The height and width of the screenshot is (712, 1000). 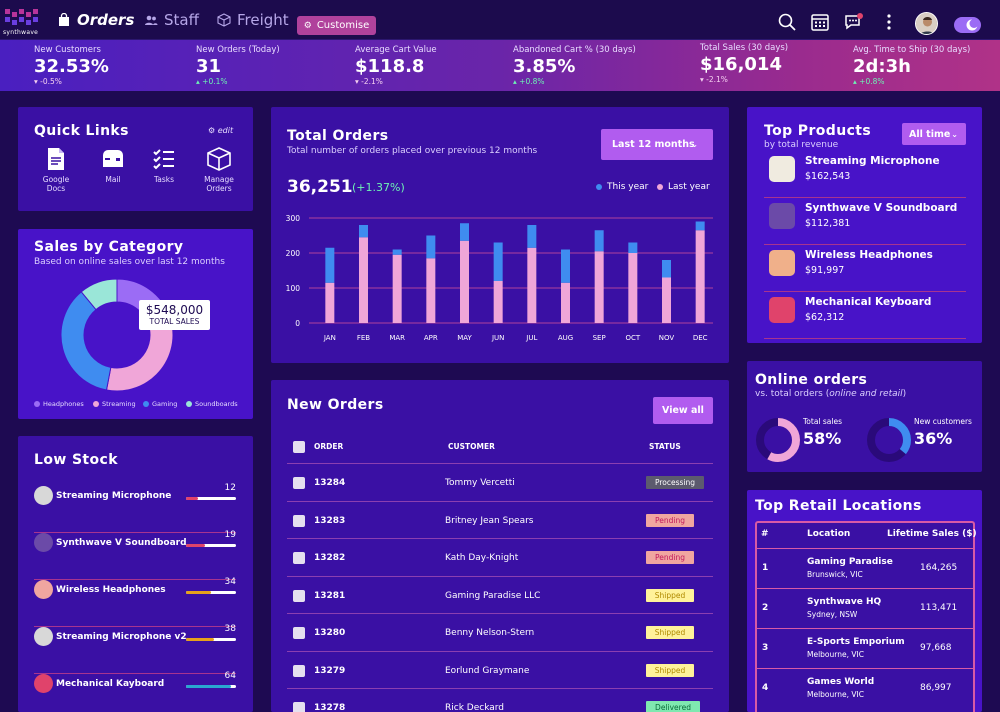 What do you see at coordinates (744, 79) in the screenshot?
I see `kpi-change: ▾ -2.1%` at bounding box center [744, 79].